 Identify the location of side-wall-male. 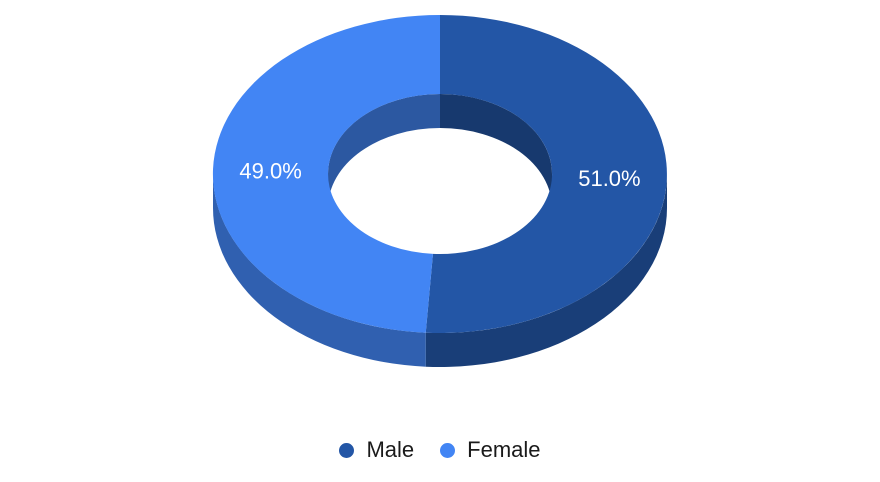
(546, 271).